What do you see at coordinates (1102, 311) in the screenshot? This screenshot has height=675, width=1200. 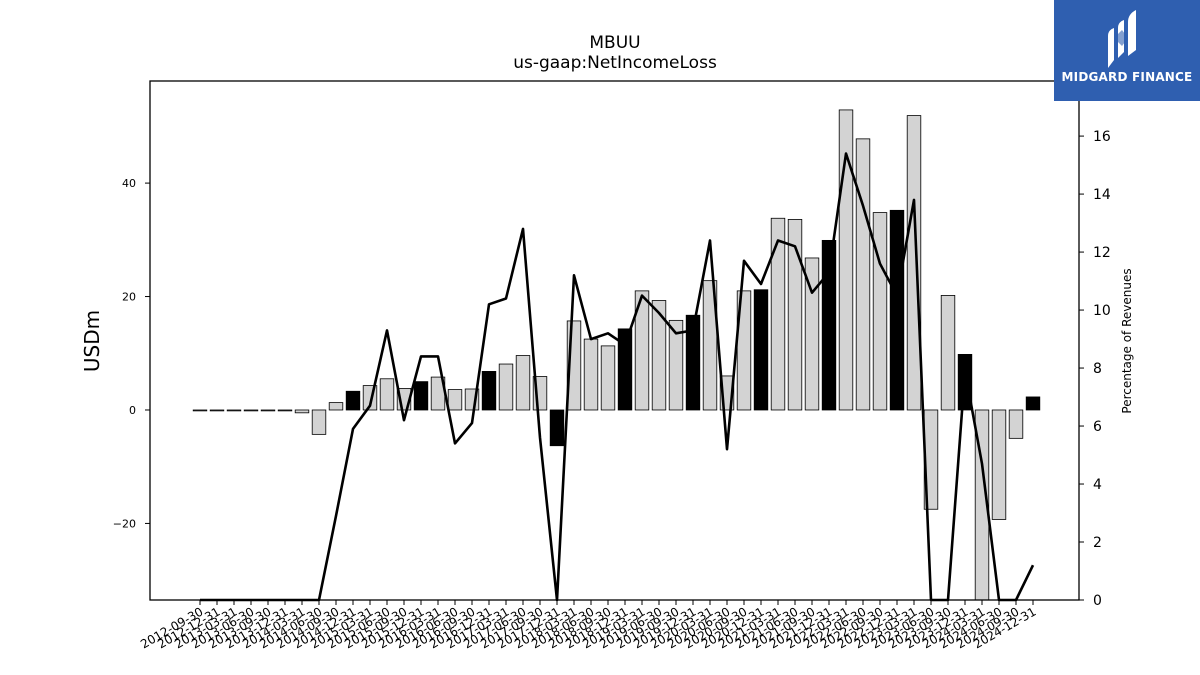 I see `y2-tick-label: 10` at bounding box center [1102, 311].